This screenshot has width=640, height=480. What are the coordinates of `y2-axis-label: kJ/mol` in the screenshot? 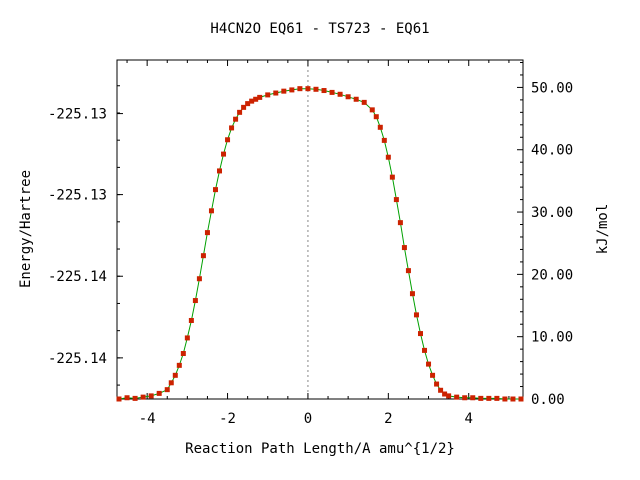 It's located at (603, 229).